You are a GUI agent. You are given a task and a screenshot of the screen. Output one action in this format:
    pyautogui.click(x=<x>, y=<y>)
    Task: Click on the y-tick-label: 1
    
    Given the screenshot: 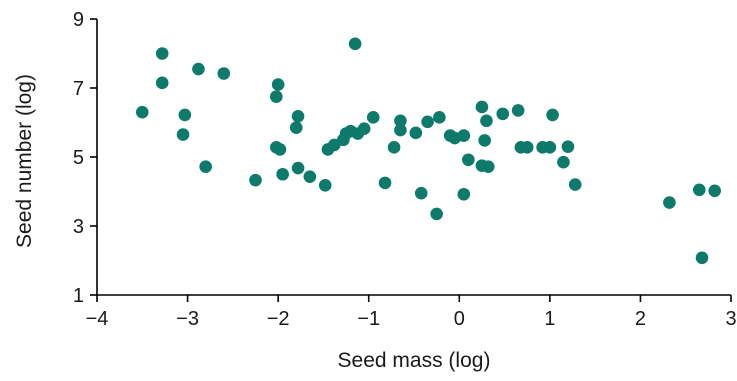 What is the action you would take?
    pyautogui.click(x=78, y=296)
    